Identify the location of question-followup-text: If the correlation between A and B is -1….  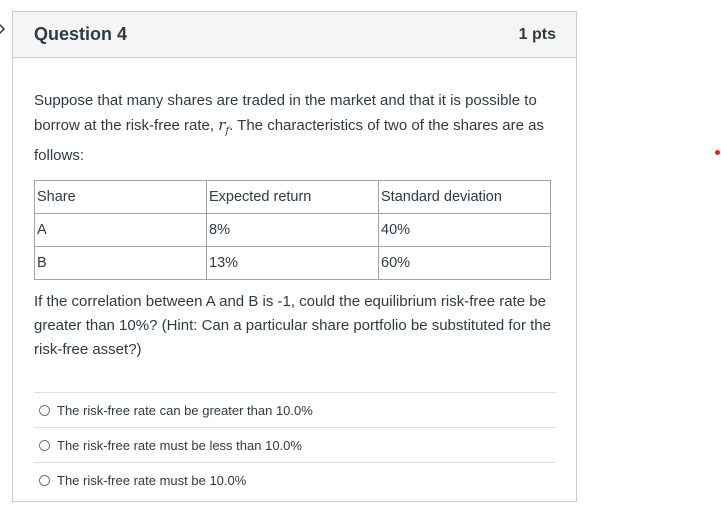
(292, 325).